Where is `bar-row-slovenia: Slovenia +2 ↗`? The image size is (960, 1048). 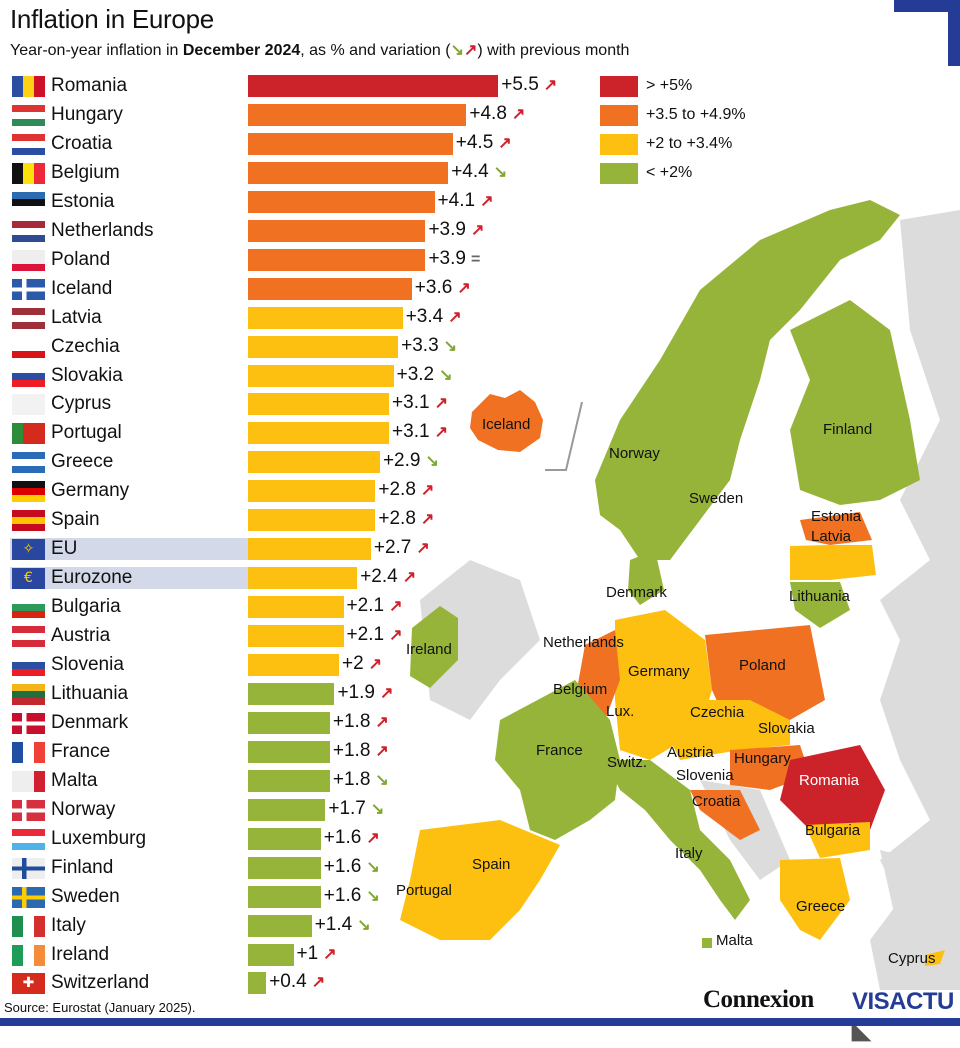 bar-row-slovenia: Slovenia +2 ↗ is located at coordinates (310, 665).